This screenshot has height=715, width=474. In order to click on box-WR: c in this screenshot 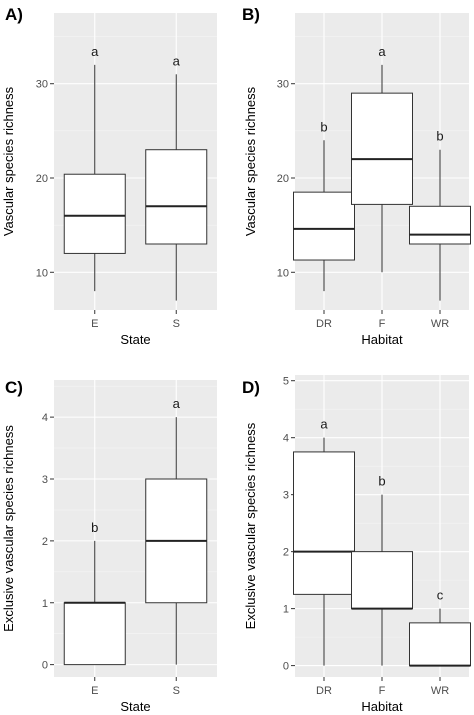, I will do `click(440, 627)`.